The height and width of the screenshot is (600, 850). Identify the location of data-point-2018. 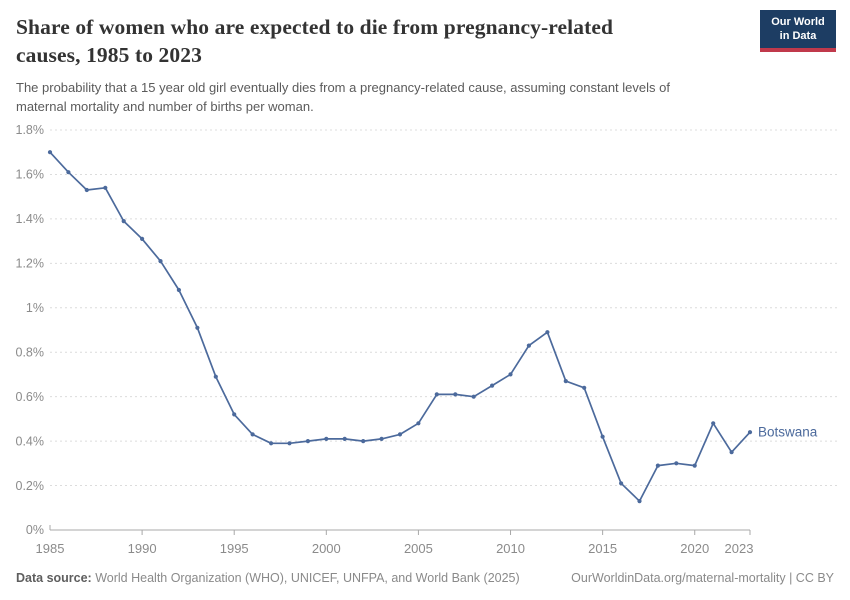
(658, 465).